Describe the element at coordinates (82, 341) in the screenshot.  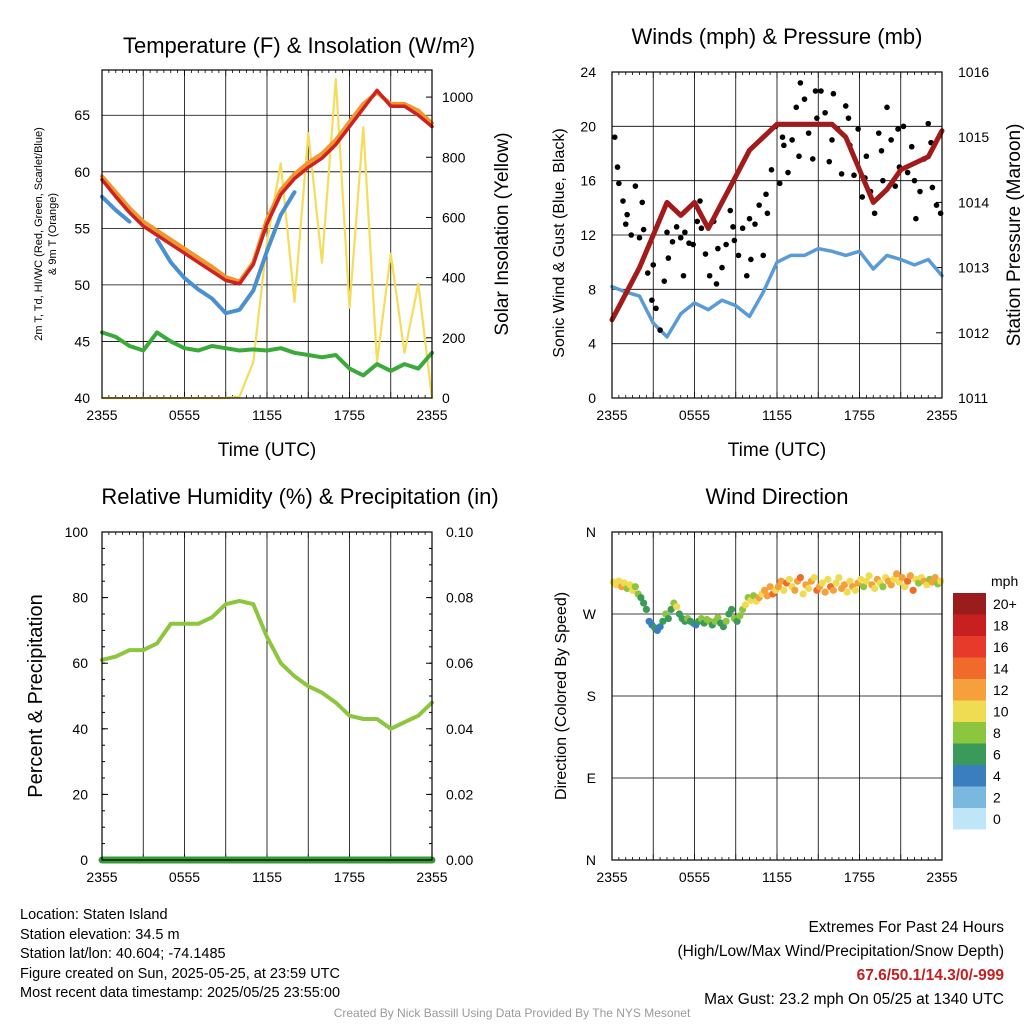
I see `temp-ytick-label: 45` at that location.